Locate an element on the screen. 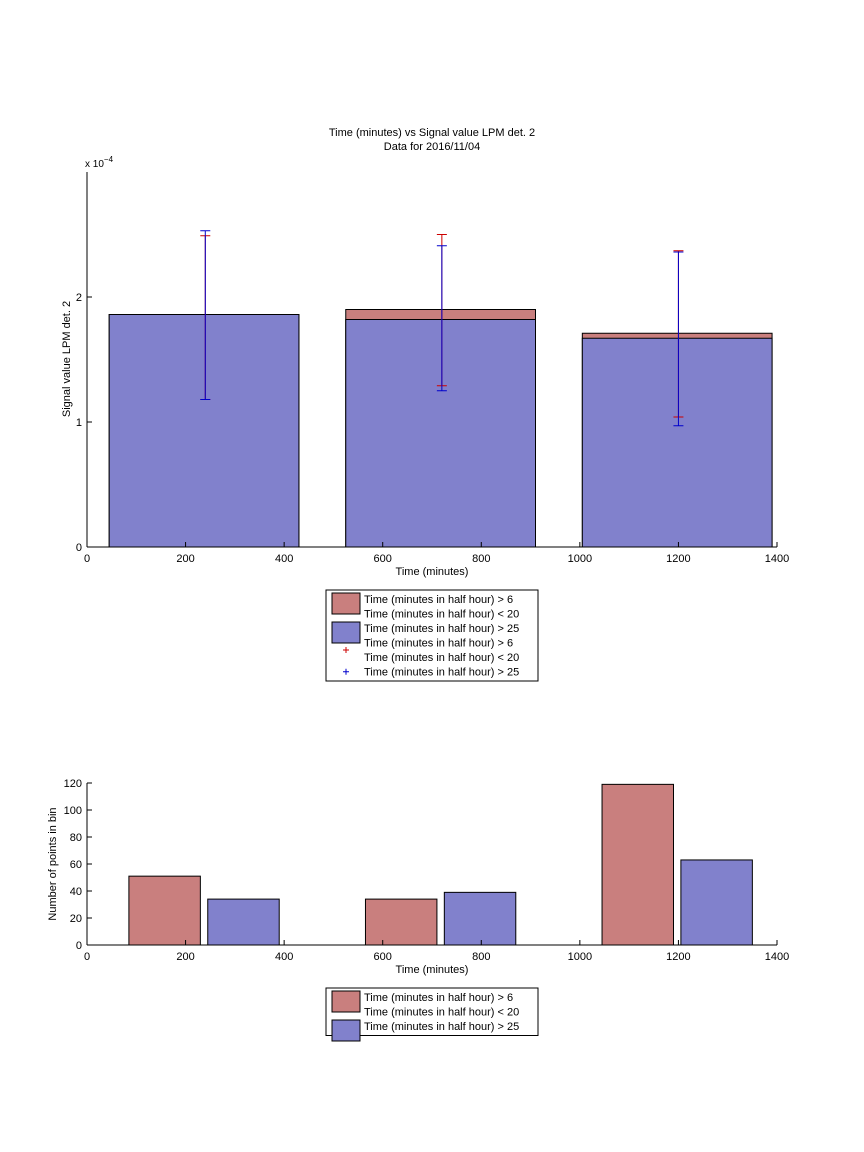  y-tick-label: 2 is located at coordinates (79, 298).